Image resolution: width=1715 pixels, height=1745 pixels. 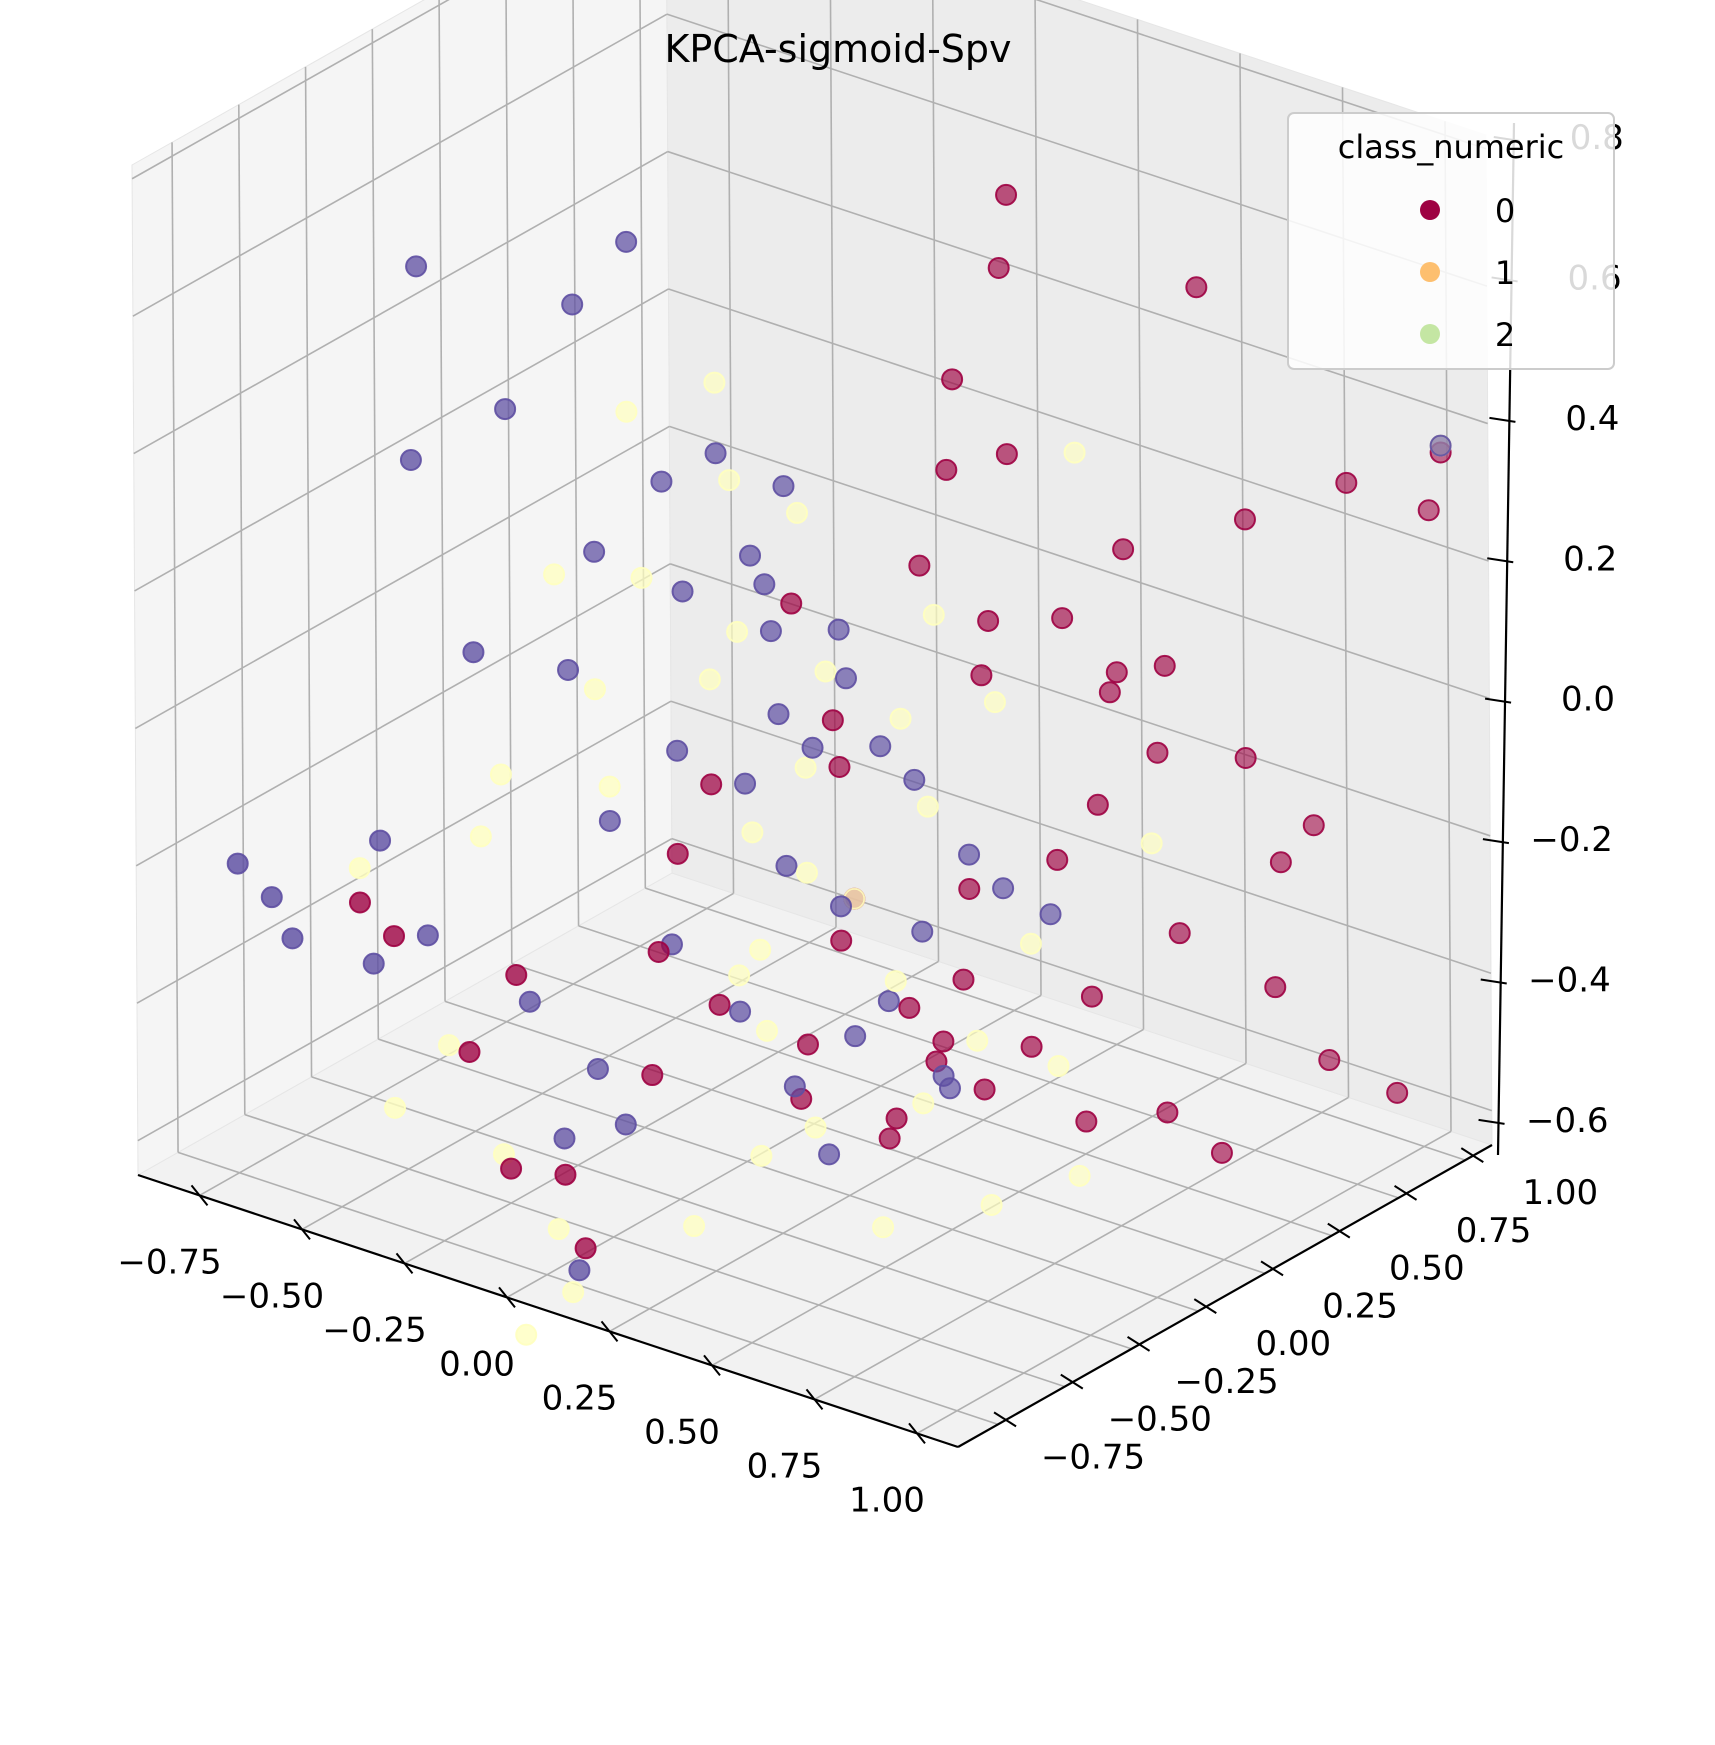 What do you see at coordinates (1505, 335) in the screenshot?
I see `legend-label: 2` at bounding box center [1505, 335].